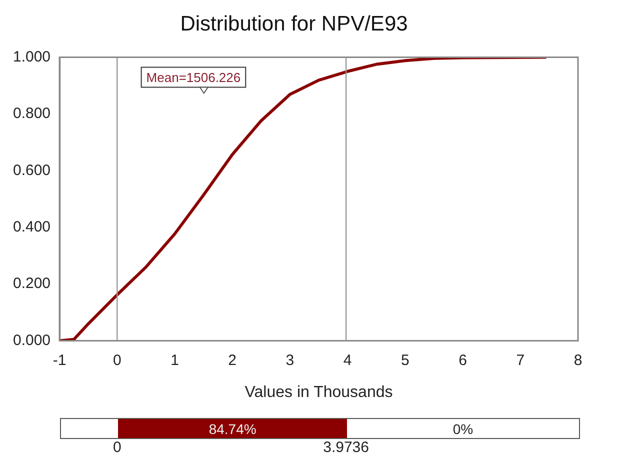  I want to click on chart-title: Distribution for NPV/E93, so click(294, 24).